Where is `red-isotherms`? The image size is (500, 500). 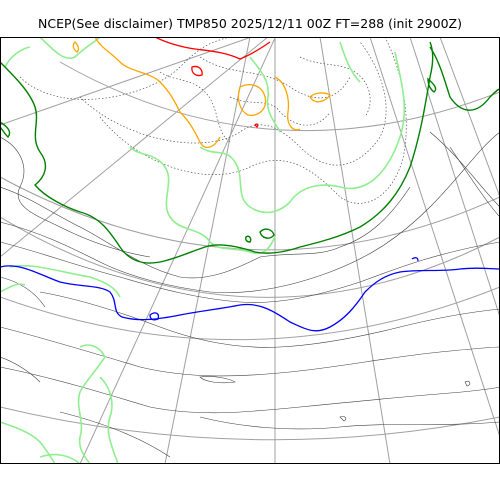 red-isotherms is located at coordinates (212, 82).